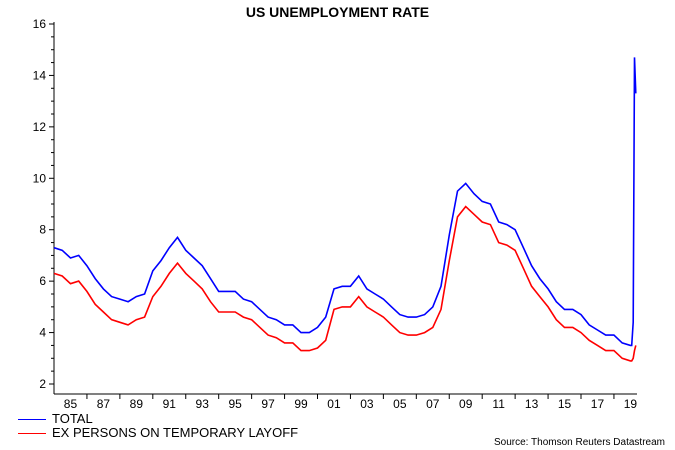  What do you see at coordinates (42, 230) in the screenshot?
I see `y-tick-label: 8` at bounding box center [42, 230].